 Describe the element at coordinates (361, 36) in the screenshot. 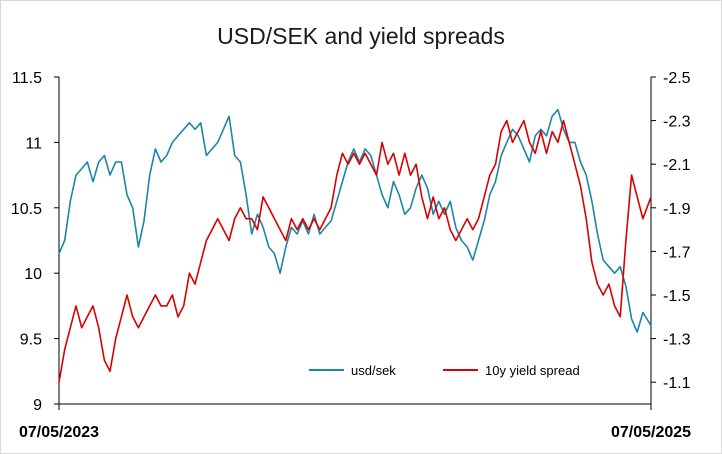

I see `chart-title: USD/SEK and yield spreads` at that location.